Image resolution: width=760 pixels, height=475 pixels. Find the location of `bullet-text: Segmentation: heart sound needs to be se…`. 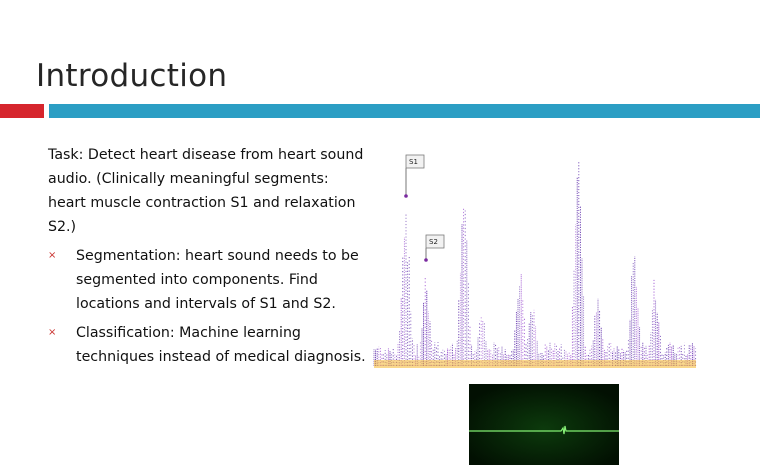

bullet-text: Segmentation: heart sound needs to be se… is located at coordinates (217, 280).